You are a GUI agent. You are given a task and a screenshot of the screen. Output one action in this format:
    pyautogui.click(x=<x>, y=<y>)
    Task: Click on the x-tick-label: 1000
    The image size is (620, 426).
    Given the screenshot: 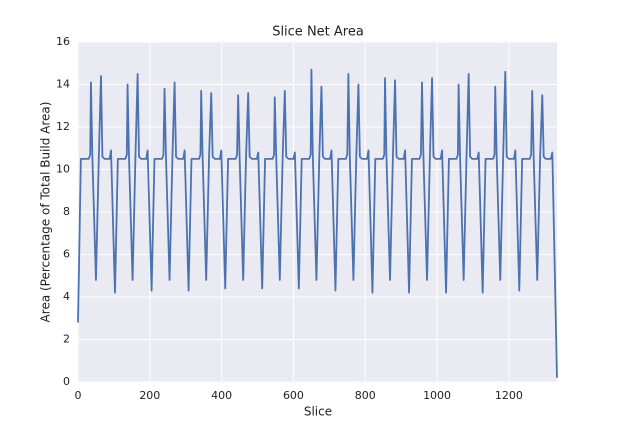 What is the action you would take?
    pyautogui.click(x=437, y=395)
    